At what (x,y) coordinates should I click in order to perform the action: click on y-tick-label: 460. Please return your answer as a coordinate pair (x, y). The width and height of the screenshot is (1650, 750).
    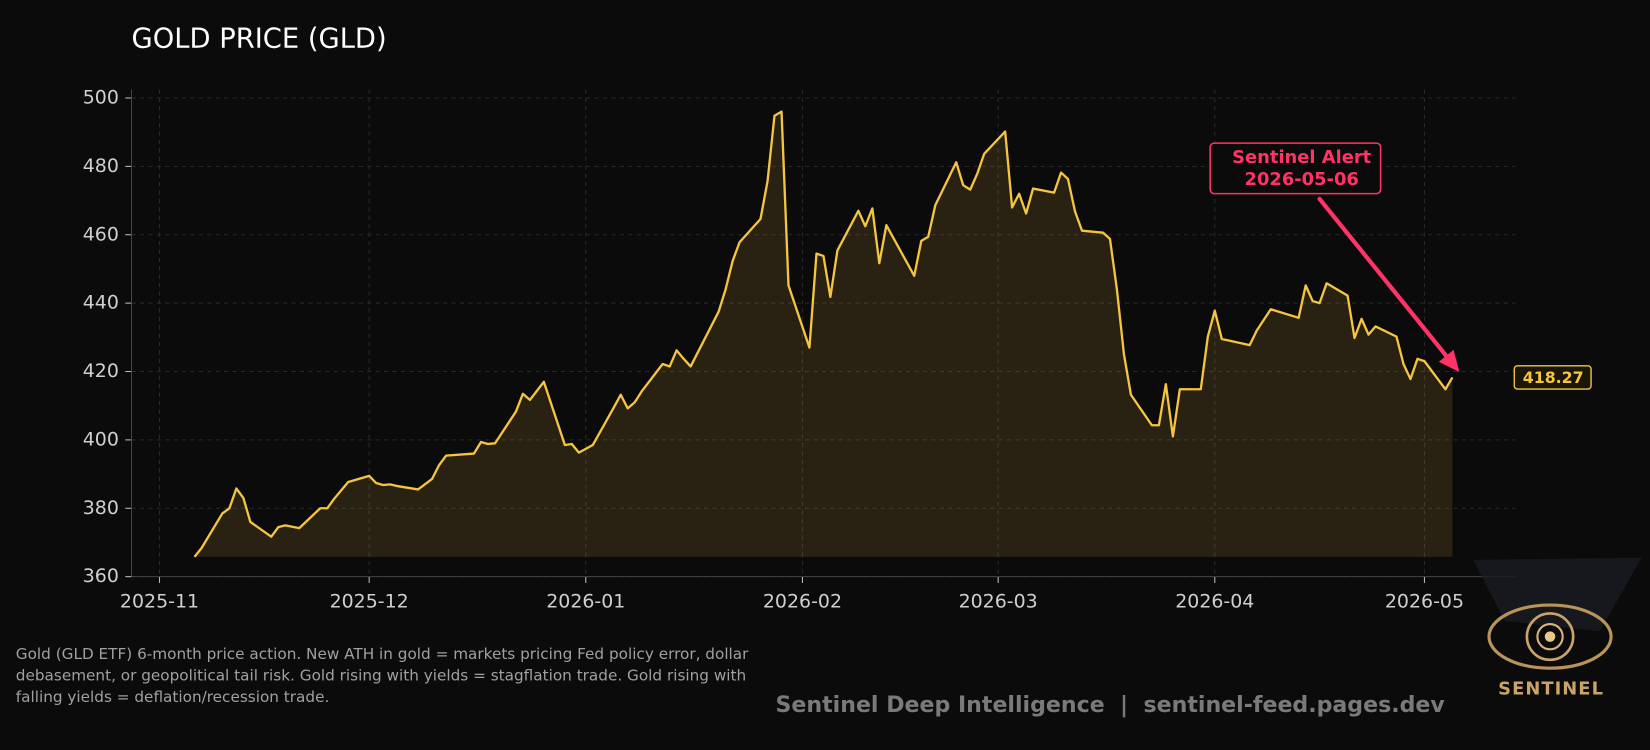
    Looking at the image, I should click on (101, 234).